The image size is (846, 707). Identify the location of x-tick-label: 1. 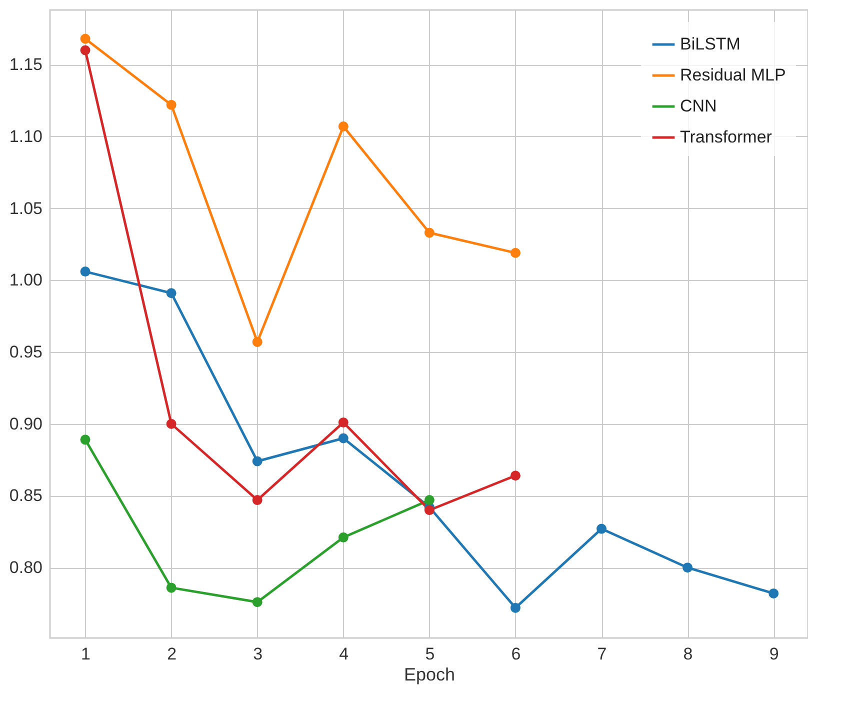
(86, 654).